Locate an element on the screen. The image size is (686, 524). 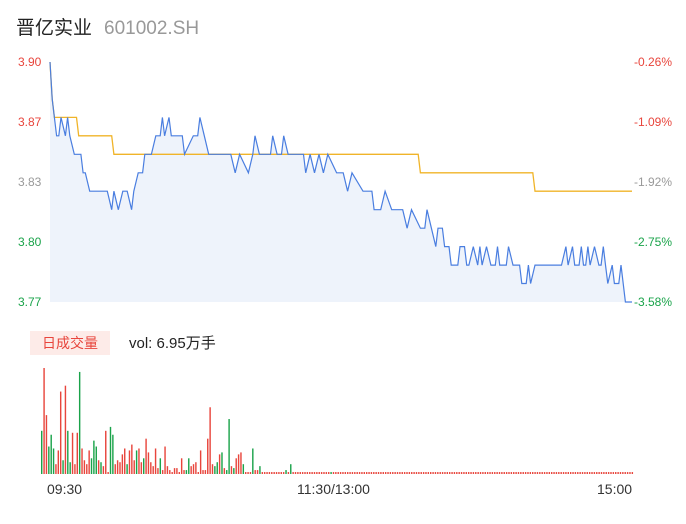
y-tick-left-4: 3.77 is located at coordinates (30, 302).